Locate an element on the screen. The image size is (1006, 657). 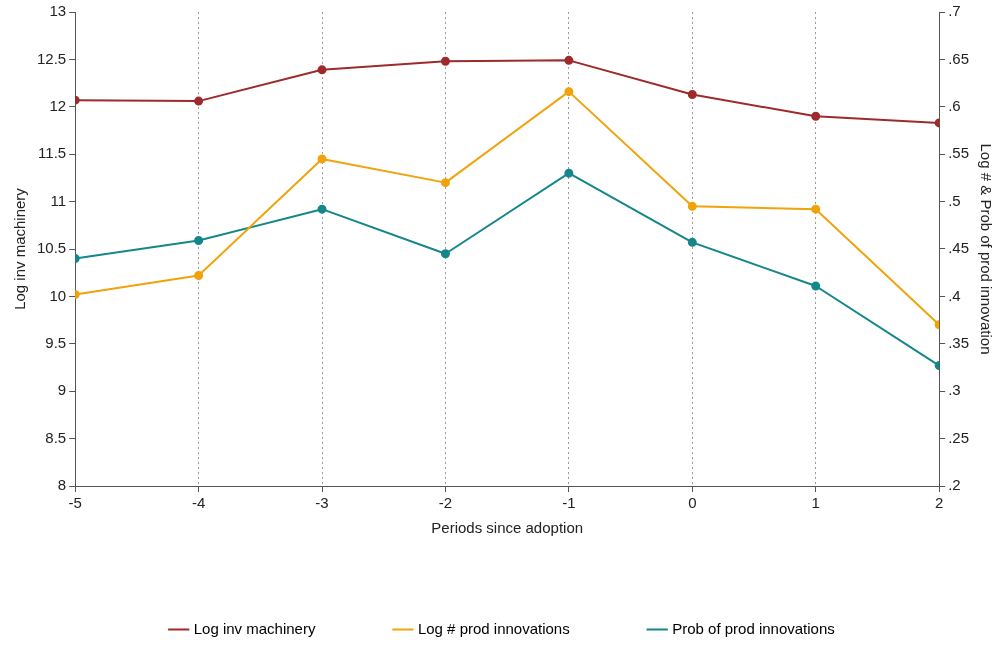
y2-axis-title: Log # & Prob of prod innovation is located at coordinates (986, 249).